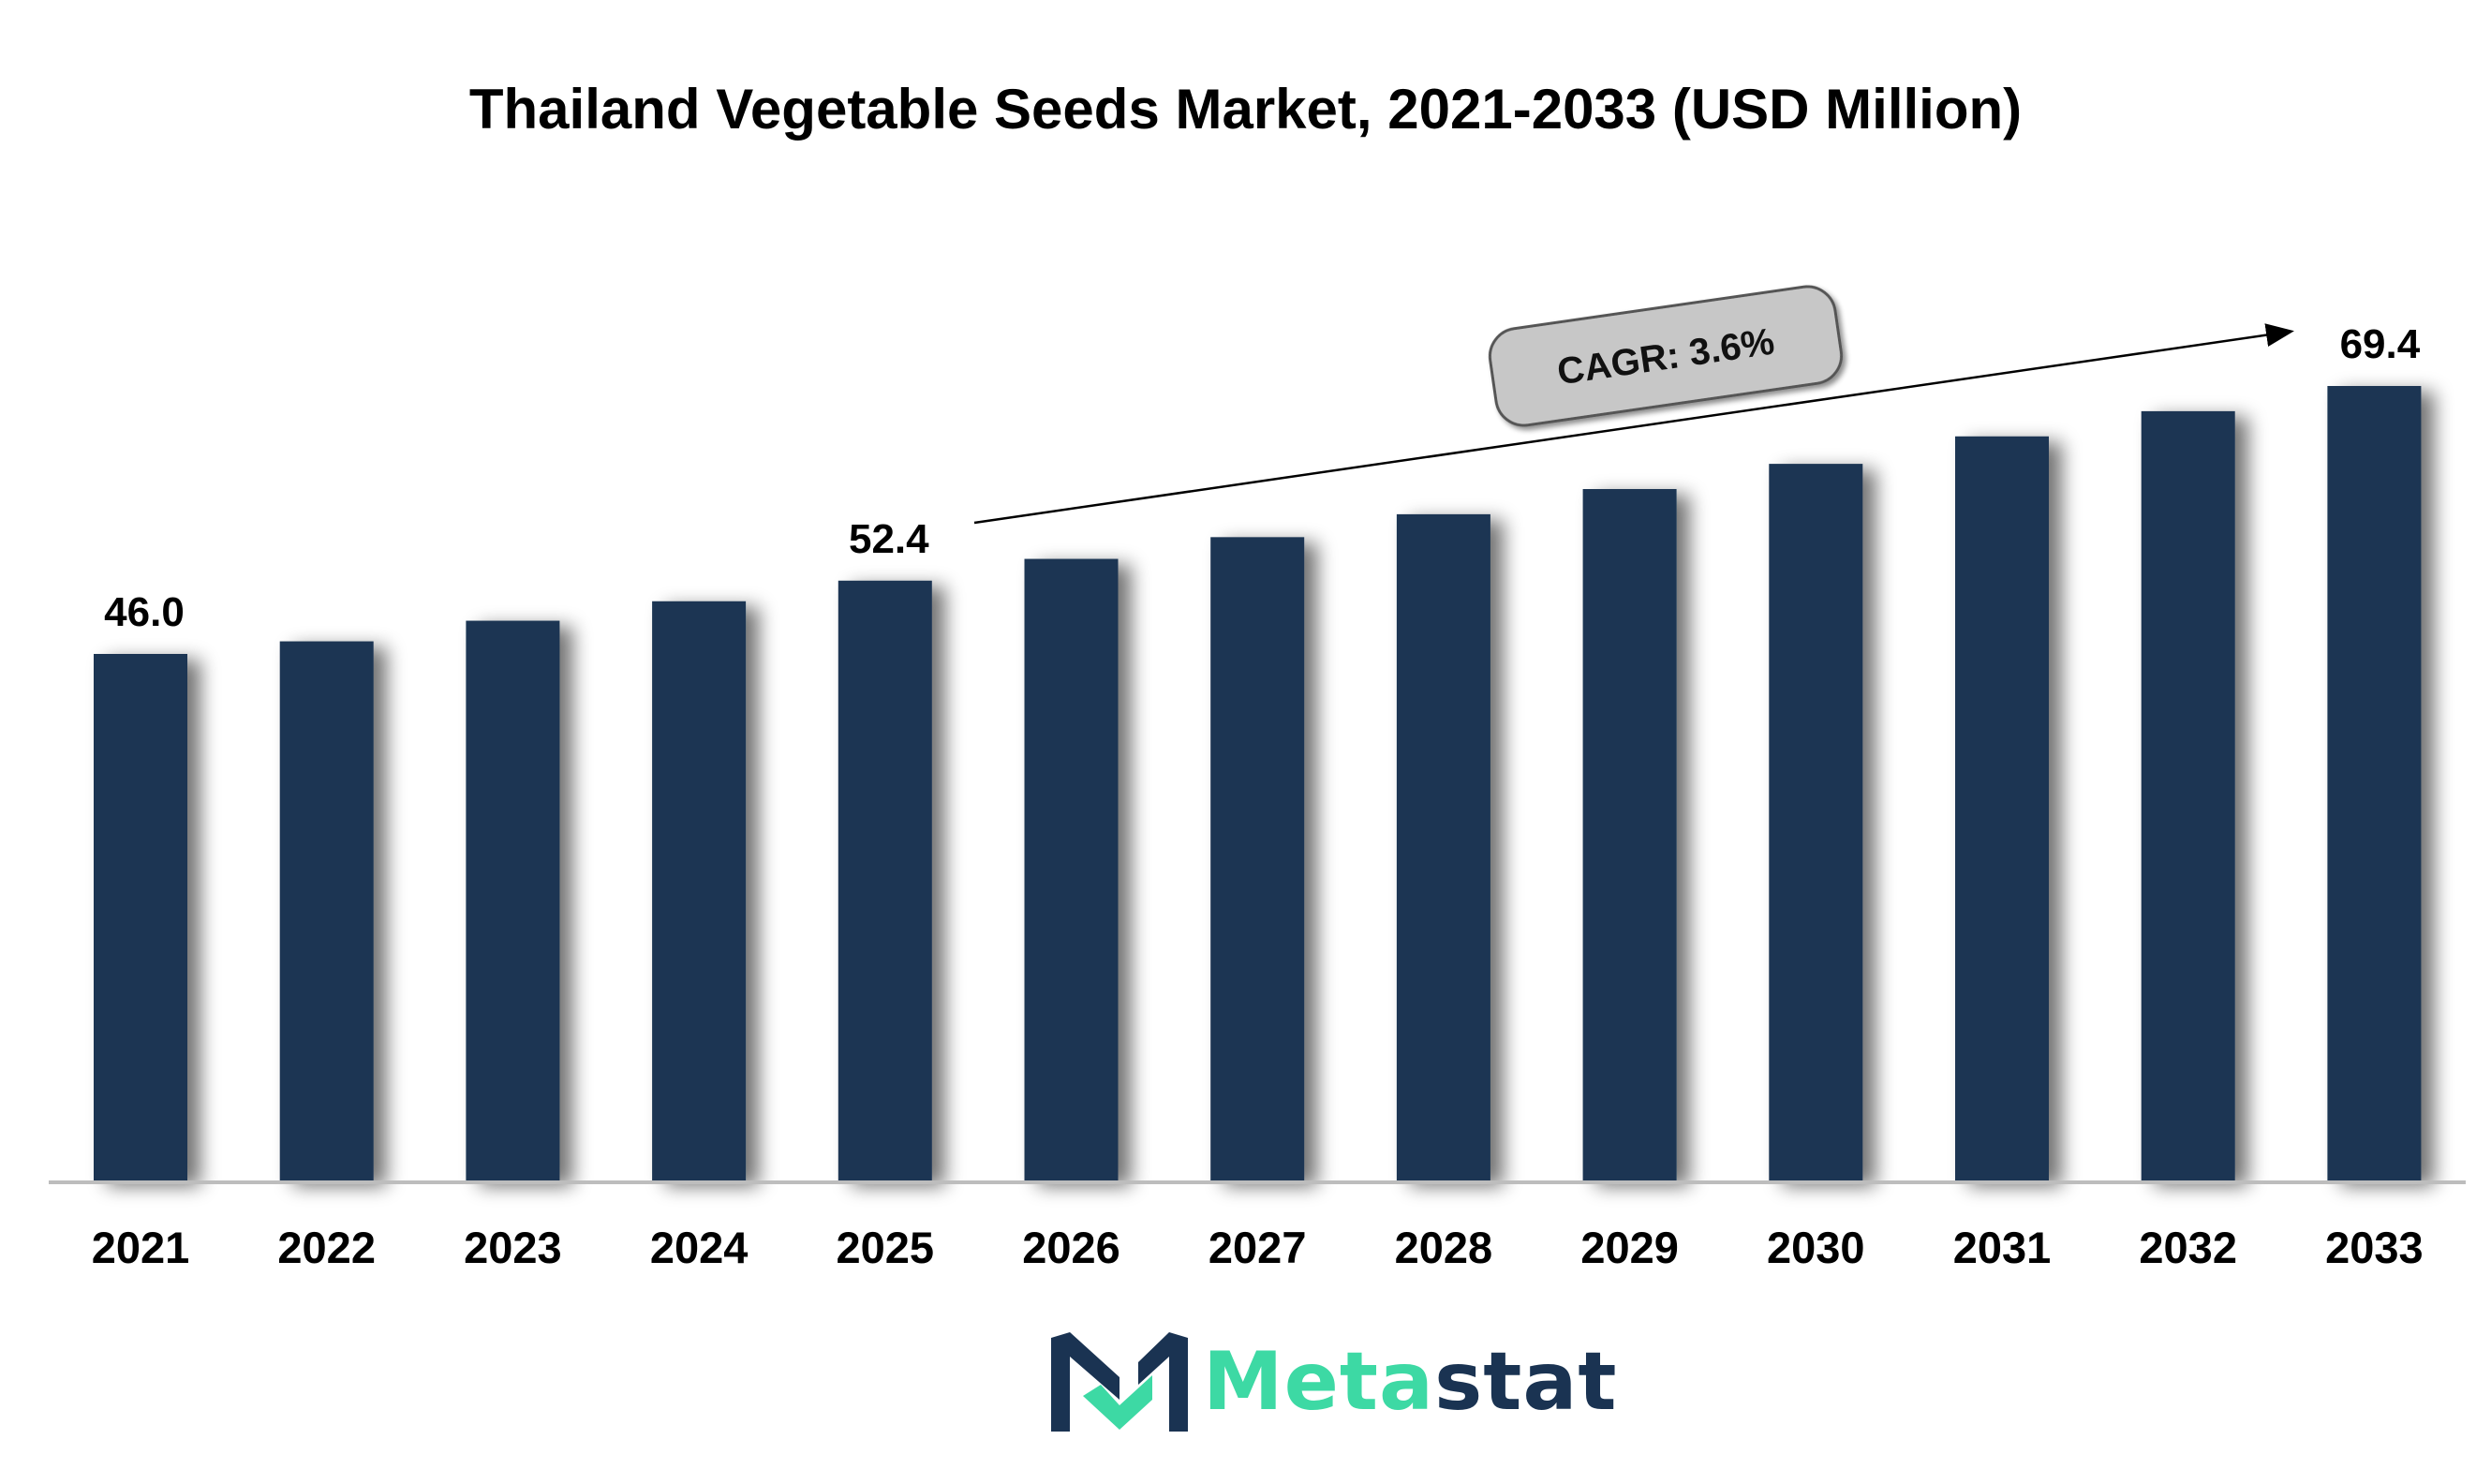  Describe the element at coordinates (513, 1247) in the screenshot. I see `x-tick-label-2023: 2023` at that location.